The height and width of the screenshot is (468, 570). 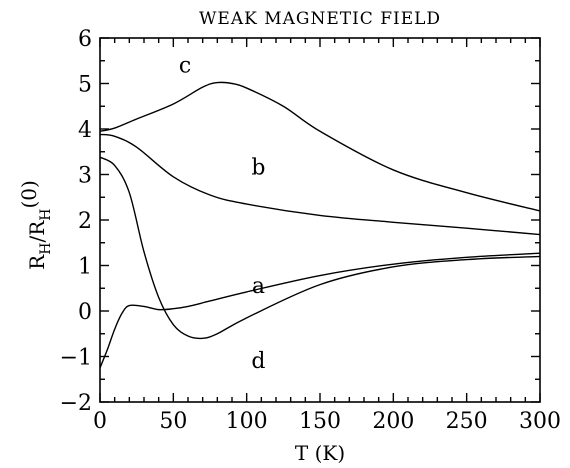 What do you see at coordinates (85, 267) in the screenshot?
I see `y-tick-label: 1` at bounding box center [85, 267].